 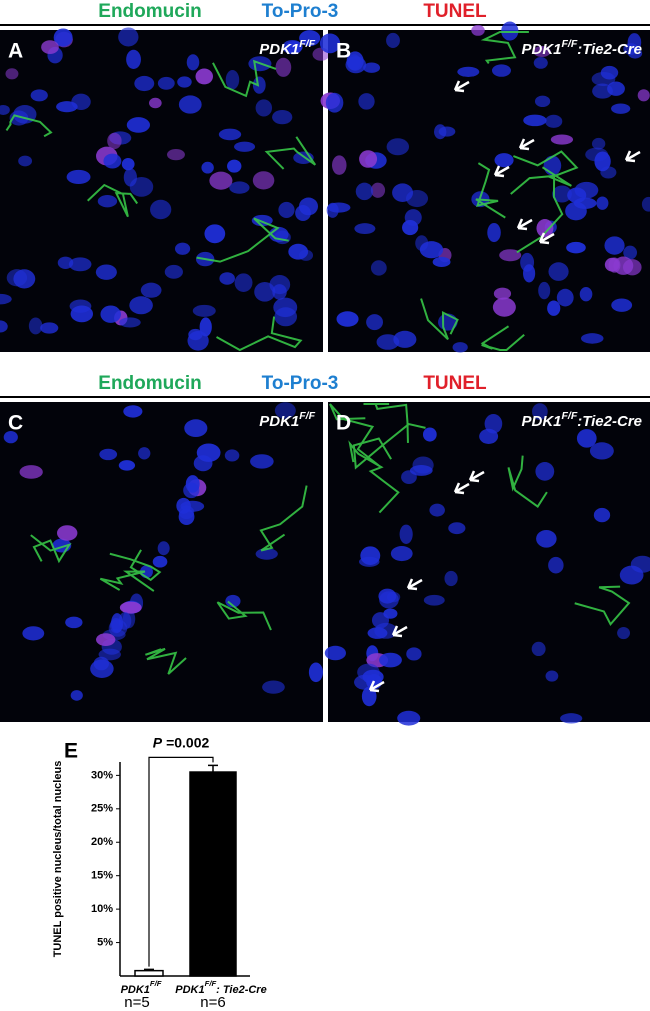 I want to click on y-tick-label: 25%, so click(x=102, y=809).